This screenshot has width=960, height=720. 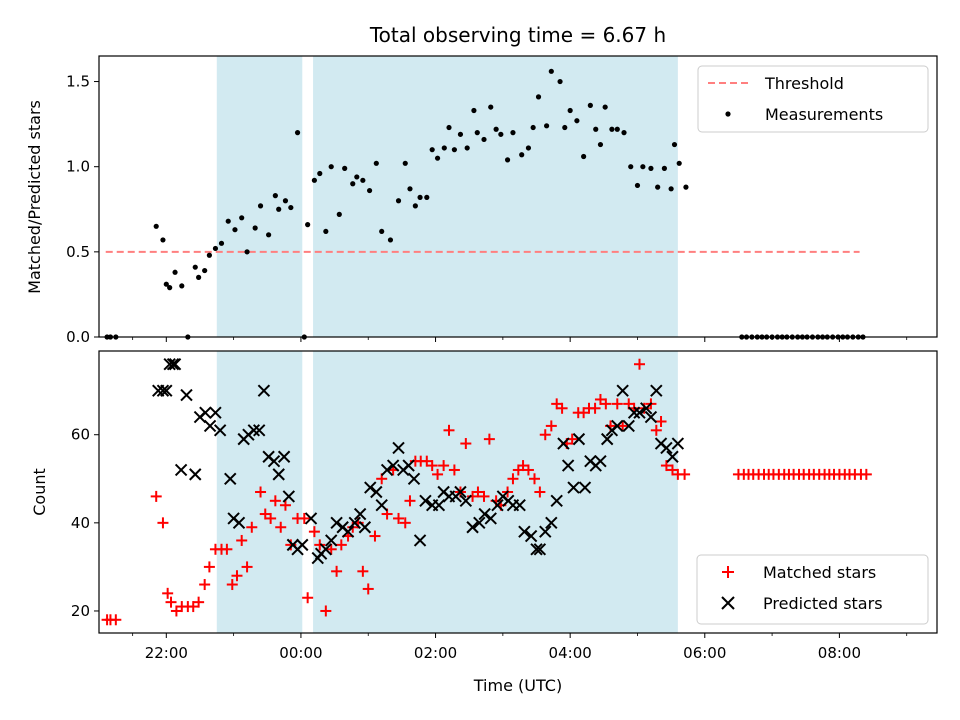 I want to click on x-axis-label: Time (UTC), so click(x=517, y=685).